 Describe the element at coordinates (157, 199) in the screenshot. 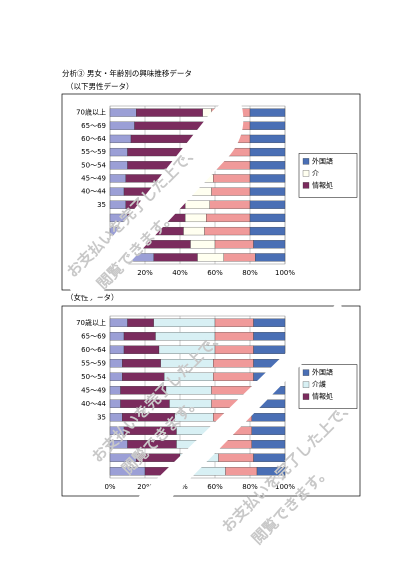

I see `watermark-band` at that location.